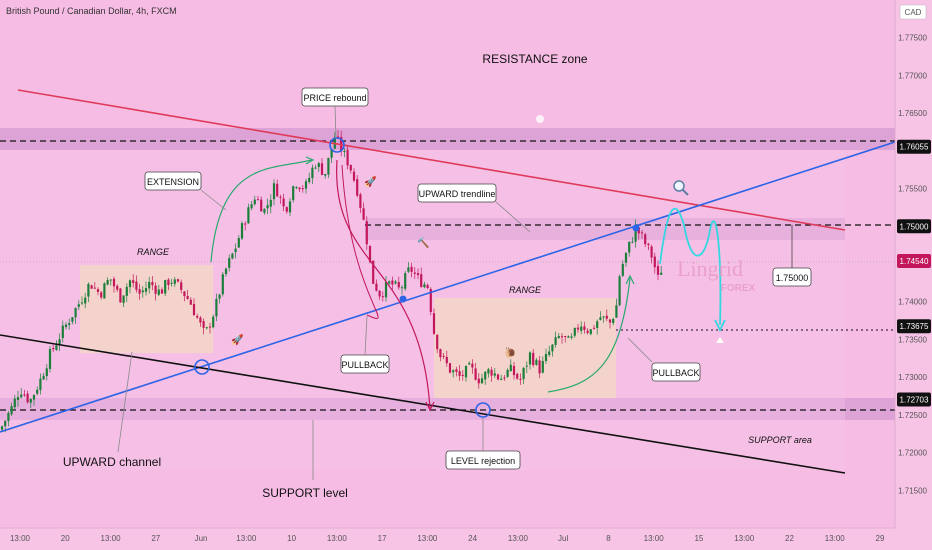 The image size is (932, 550). What do you see at coordinates (383, 284) in the screenshot?
I see `pullback-arrow` at bounding box center [383, 284].